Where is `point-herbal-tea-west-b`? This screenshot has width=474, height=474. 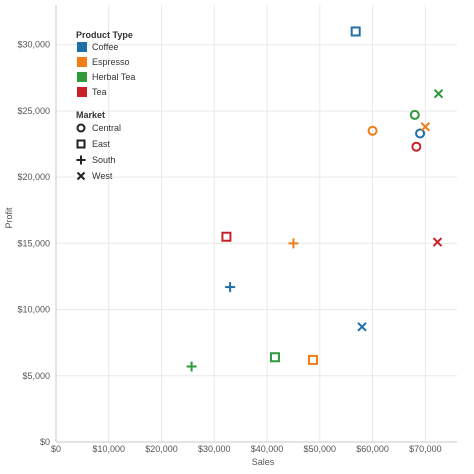 point-herbal-tea-west-b is located at coordinates (438, 94).